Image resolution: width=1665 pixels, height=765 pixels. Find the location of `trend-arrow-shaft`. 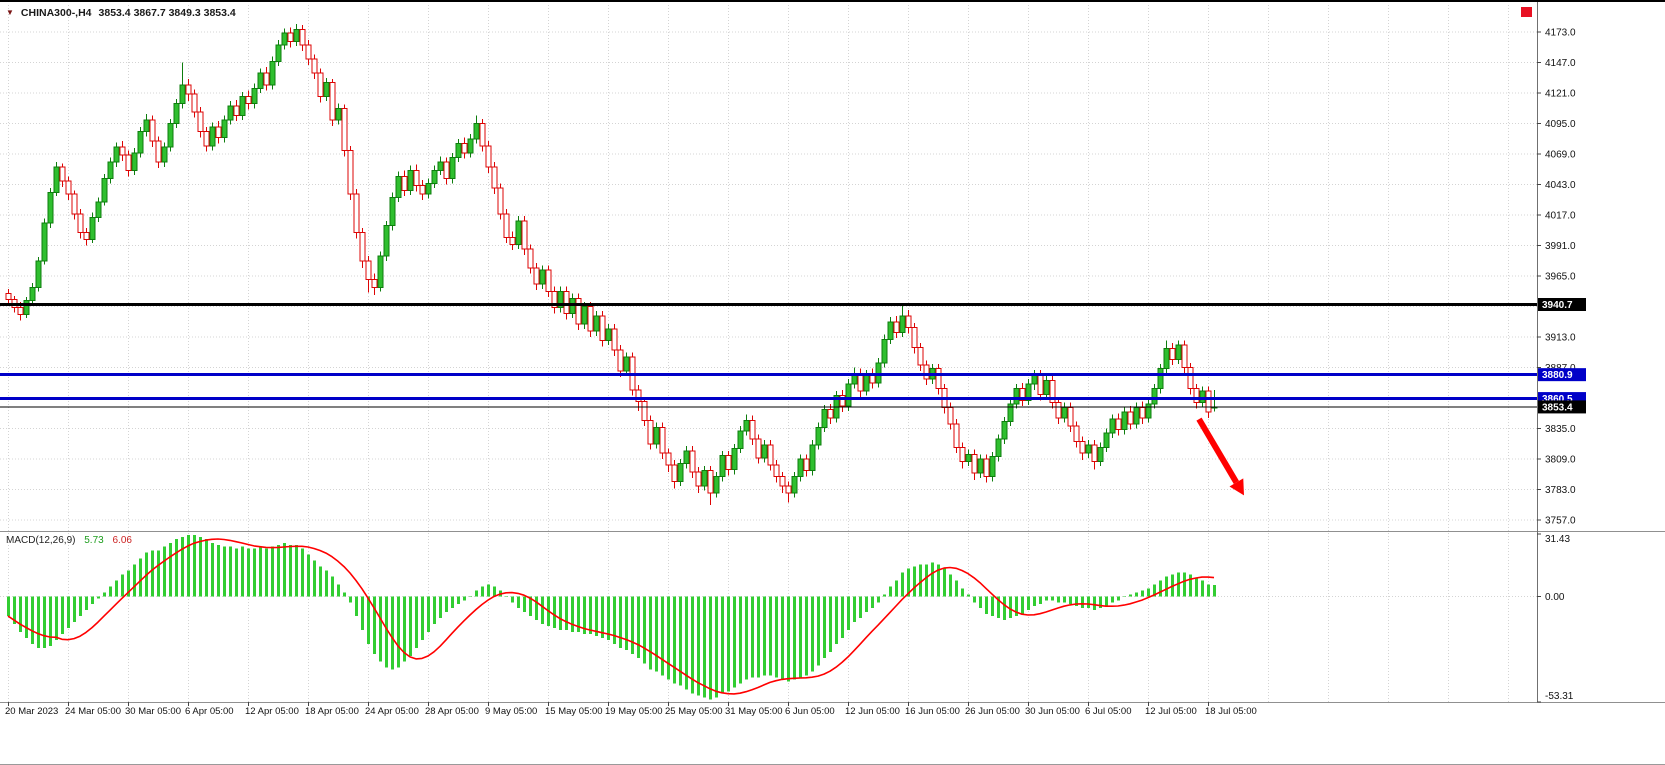

trend-arrow-shaft is located at coordinates (1217, 450).